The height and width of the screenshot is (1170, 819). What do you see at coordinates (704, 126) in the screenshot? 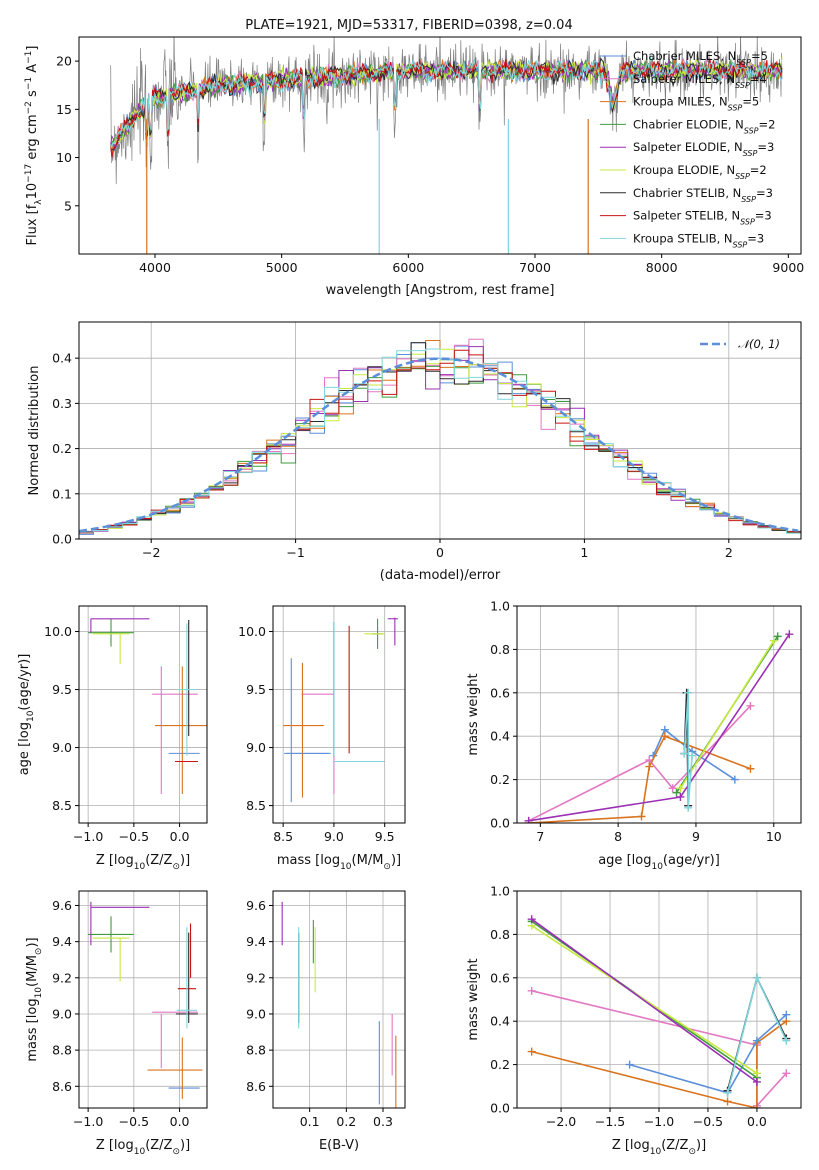
I see `legend-entry: Chabrier ELODIE, NSSP=2` at bounding box center [704, 126].